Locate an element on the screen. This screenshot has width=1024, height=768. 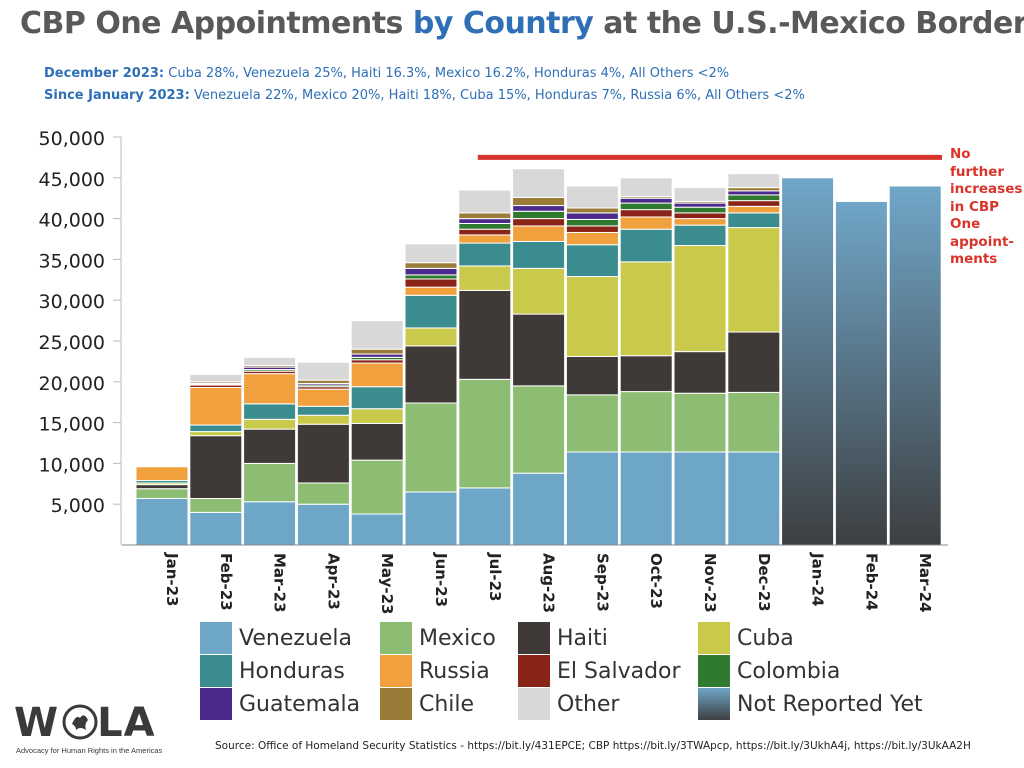
legend-label: Venezuela is located at coordinates (295, 638).